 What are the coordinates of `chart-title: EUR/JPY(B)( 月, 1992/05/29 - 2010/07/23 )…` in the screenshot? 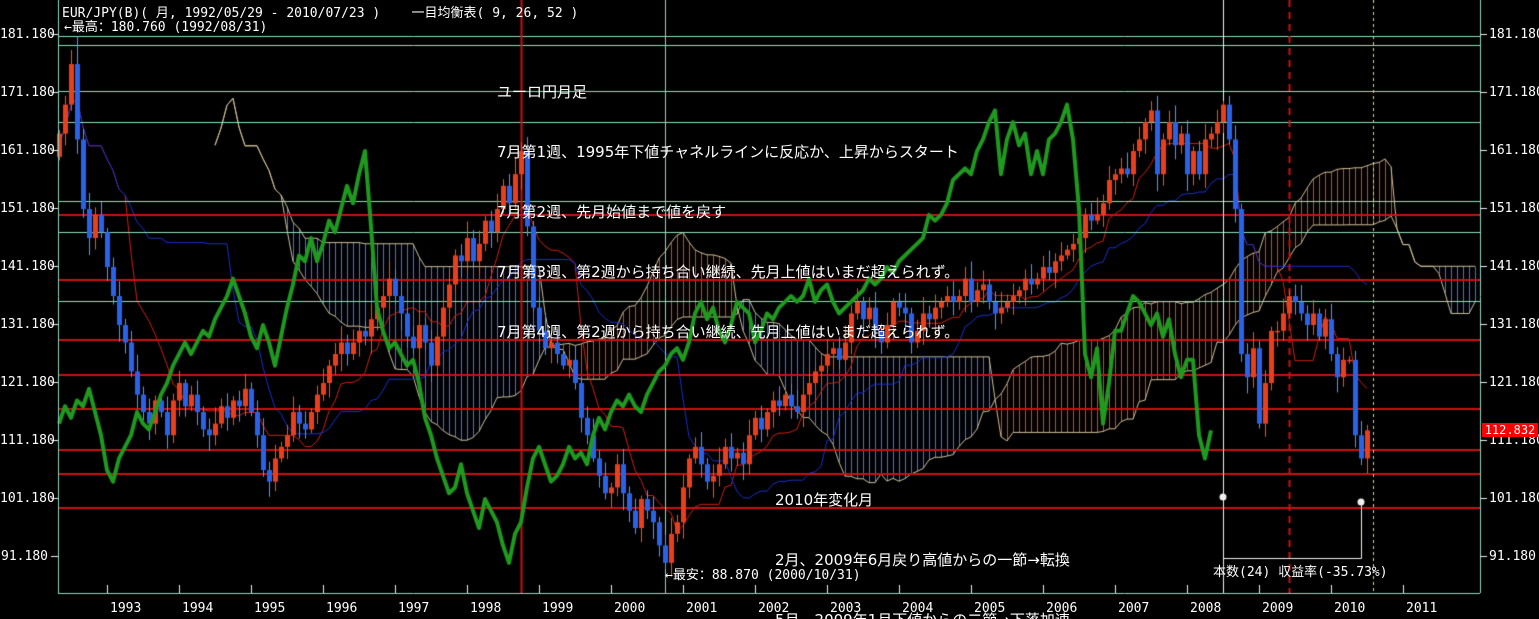 It's located at (320, 13).